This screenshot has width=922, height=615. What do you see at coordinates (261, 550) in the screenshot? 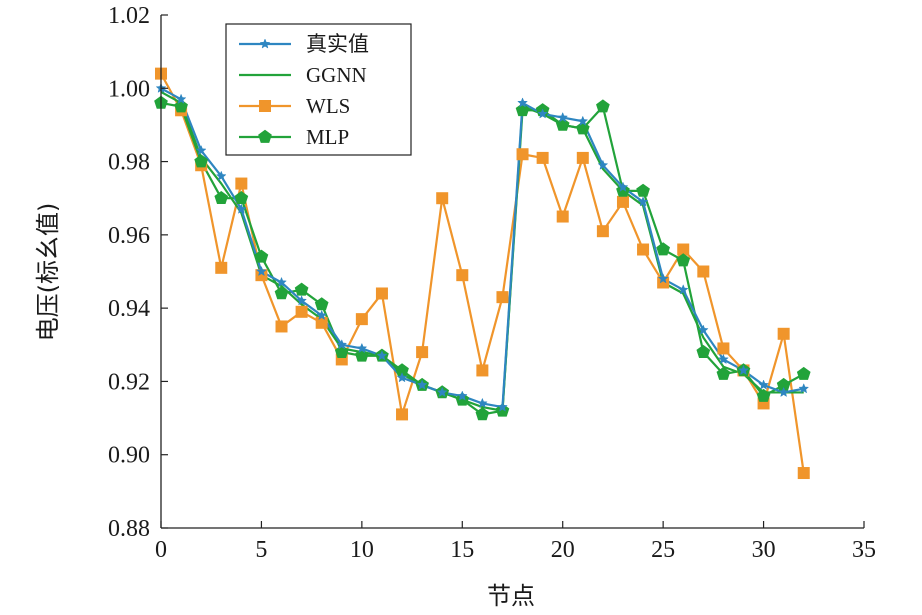
I see `x-tick-label: 5` at bounding box center [261, 550].